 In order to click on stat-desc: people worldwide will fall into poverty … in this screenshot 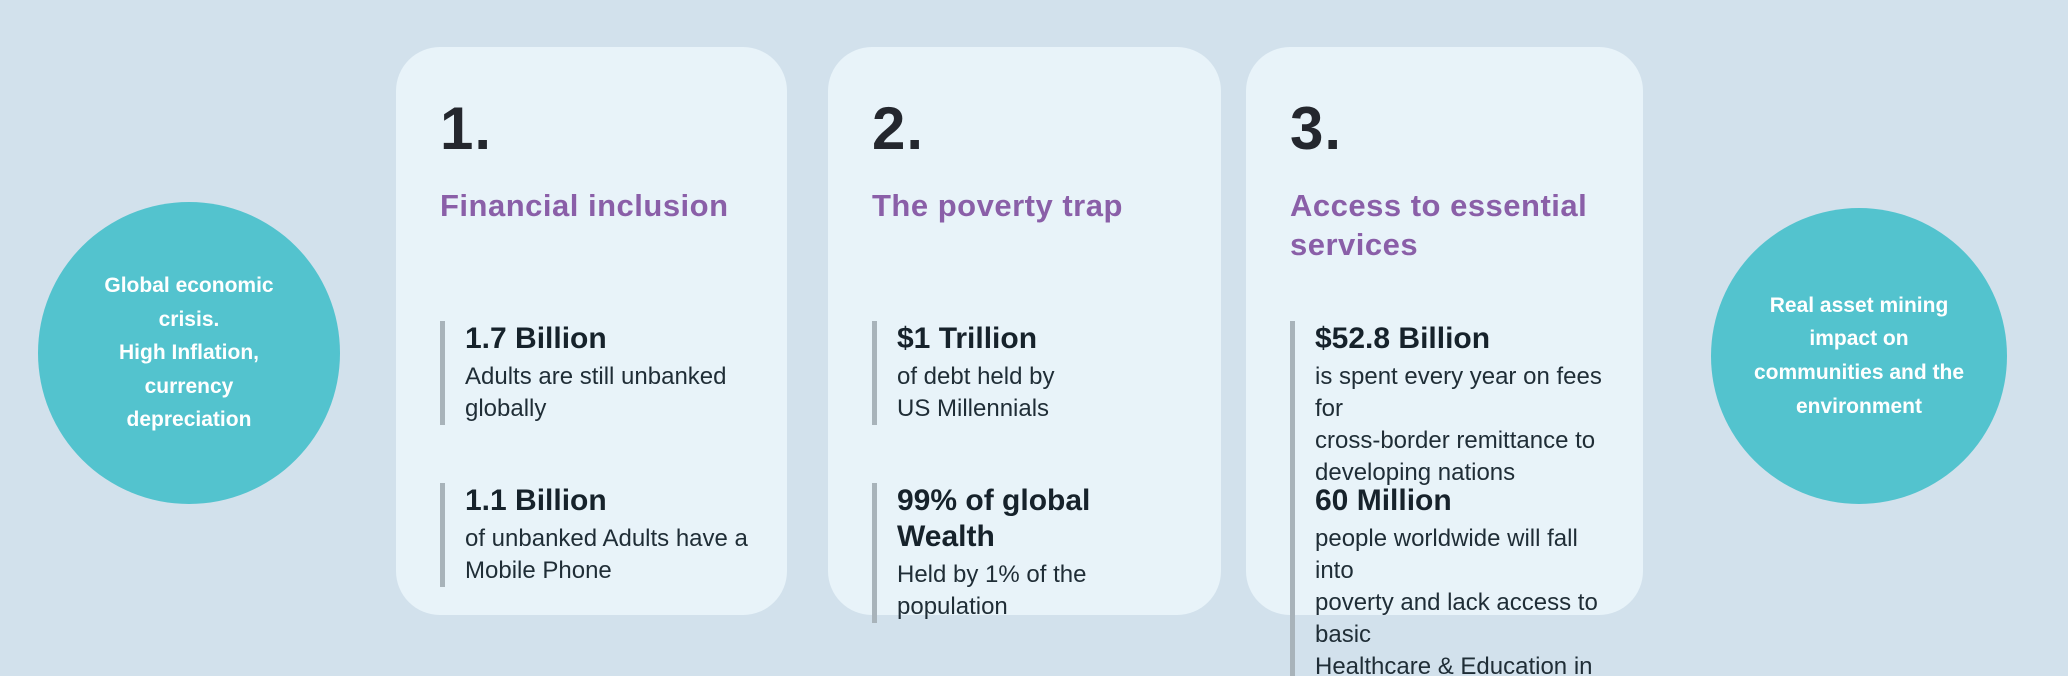, I will do `click(1456, 600)`.